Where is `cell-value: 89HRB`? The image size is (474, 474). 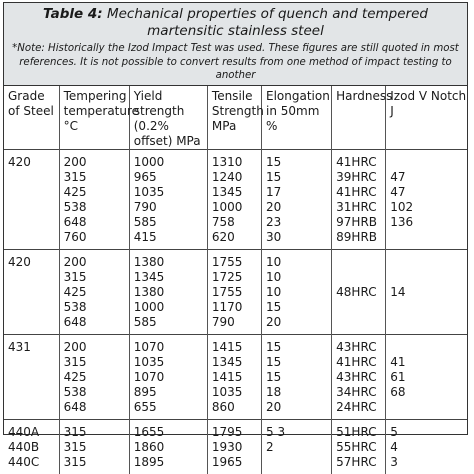 cell-value: 89HRB is located at coordinates (360, 237).